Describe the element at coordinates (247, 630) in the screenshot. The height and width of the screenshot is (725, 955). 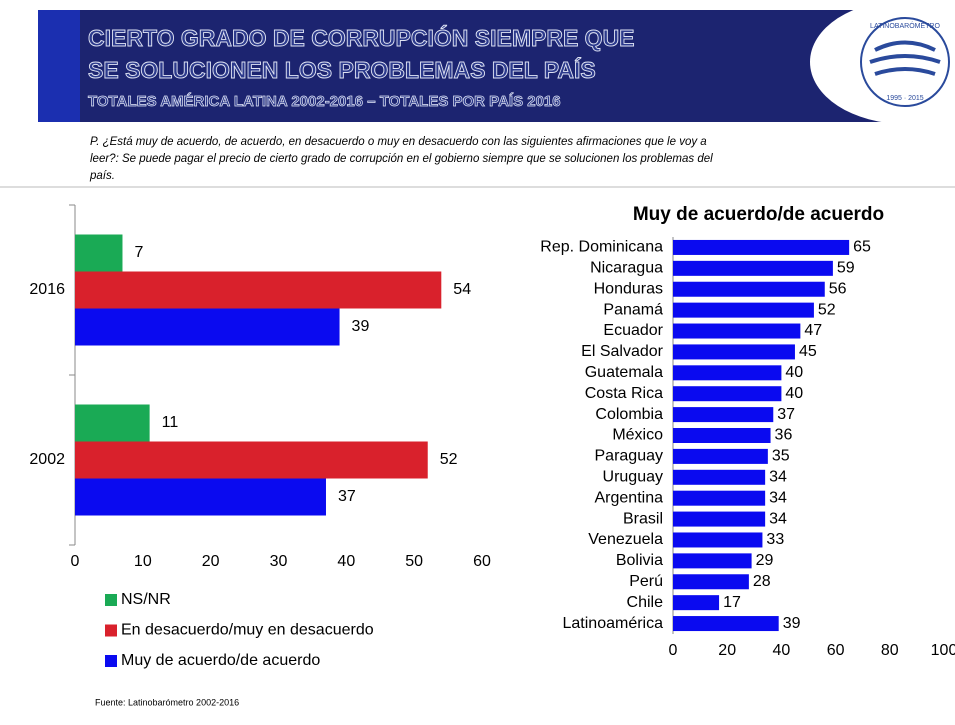
I see `legend-label: En desacuerdo/muy en desacuerdo` at that location.